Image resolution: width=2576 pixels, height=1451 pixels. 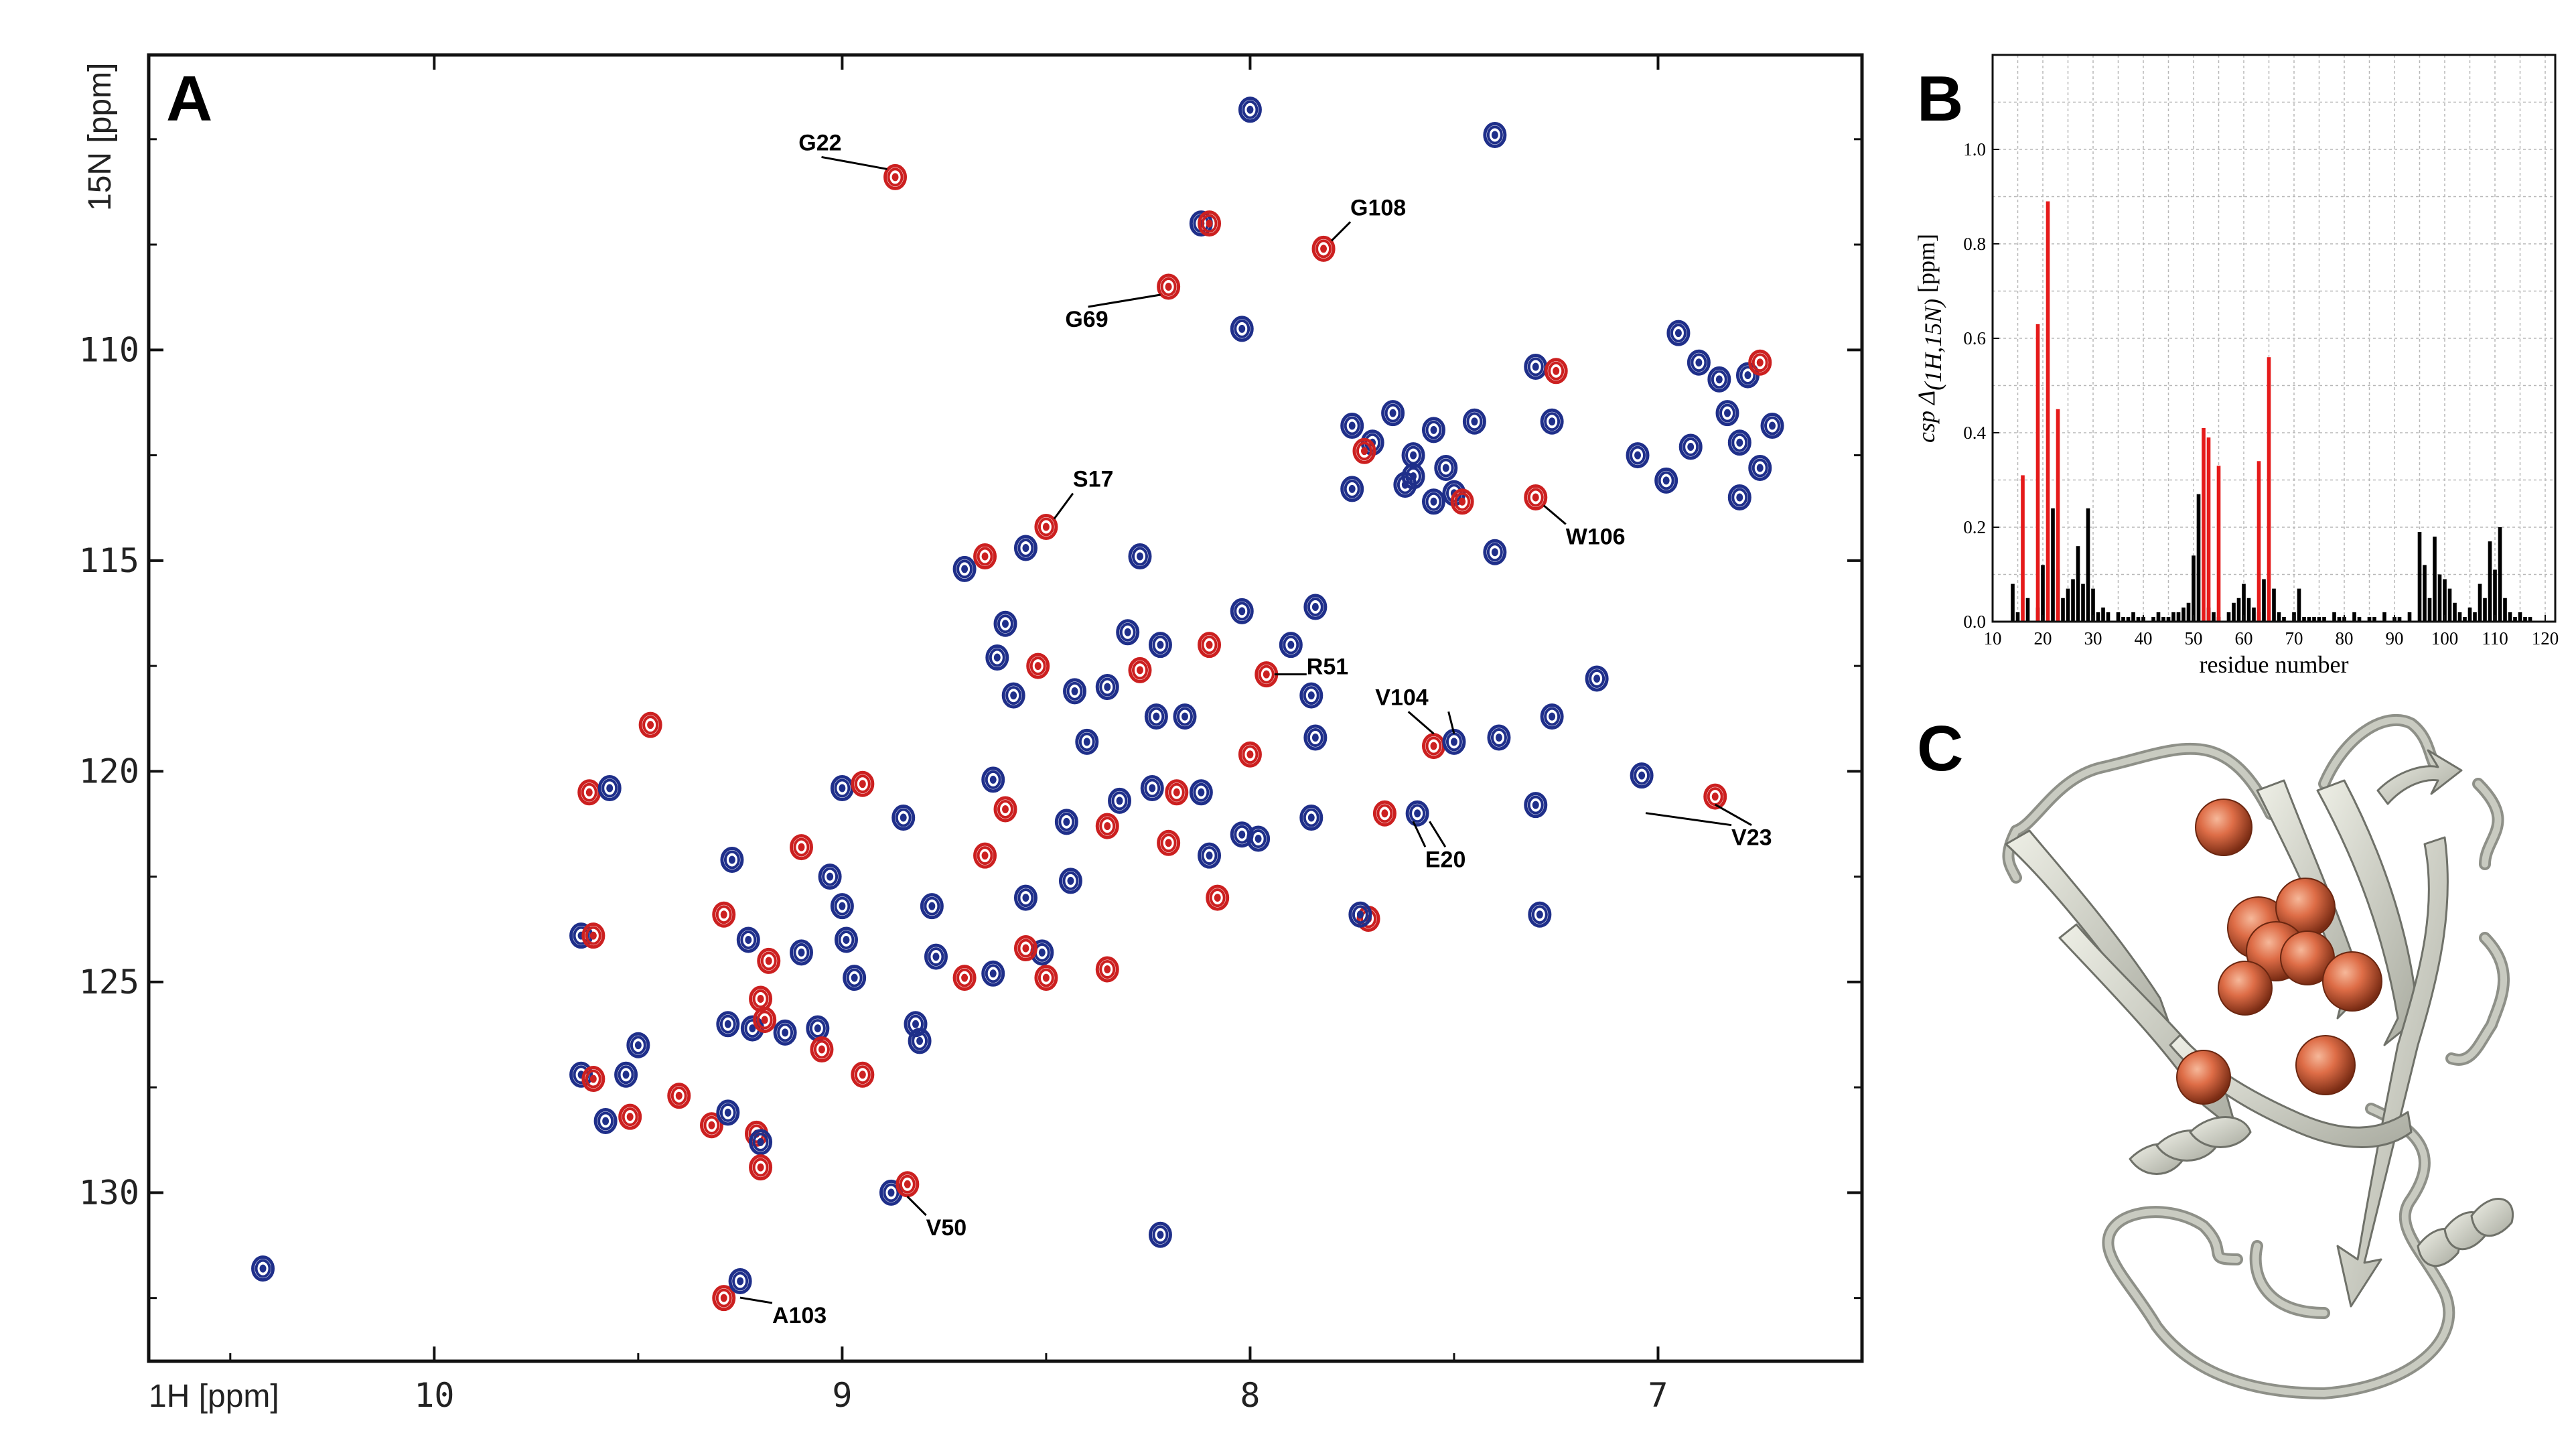 I want to click on b-xtick-label-110: 110, so click(x=2495, y=638).